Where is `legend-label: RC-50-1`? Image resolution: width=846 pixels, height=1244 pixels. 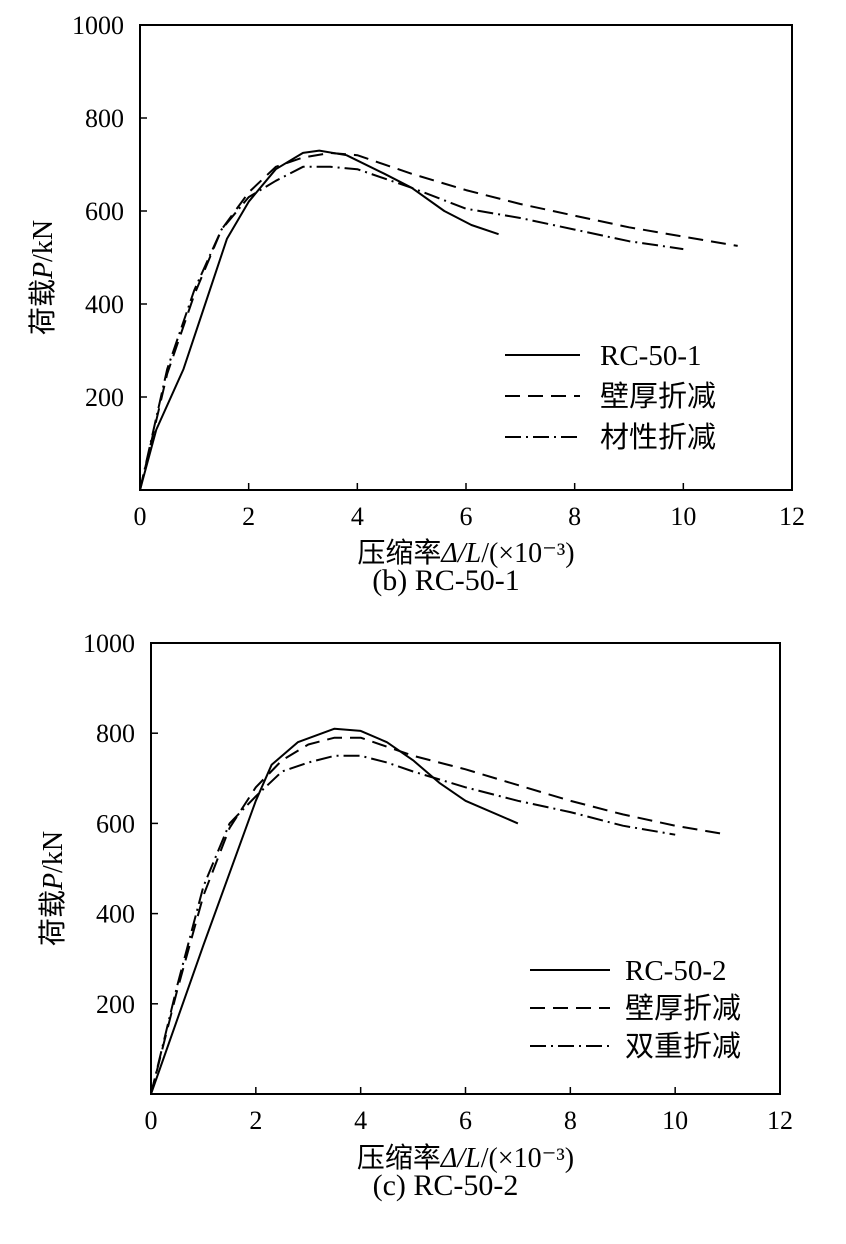
legend-label: RC-50-1 is located at coordinates (651, 356).